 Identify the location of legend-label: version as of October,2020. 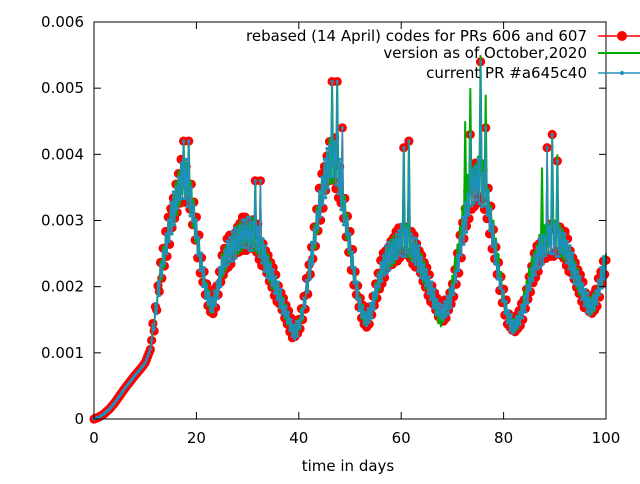
(485, 53).